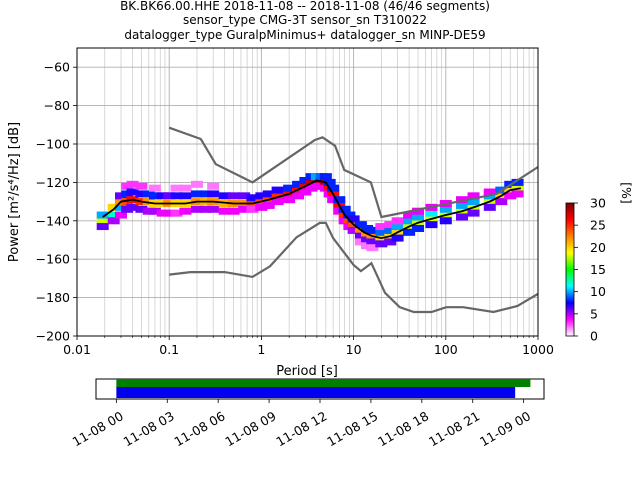  I want to click on y-tick-label: −200, so click(53, 336).